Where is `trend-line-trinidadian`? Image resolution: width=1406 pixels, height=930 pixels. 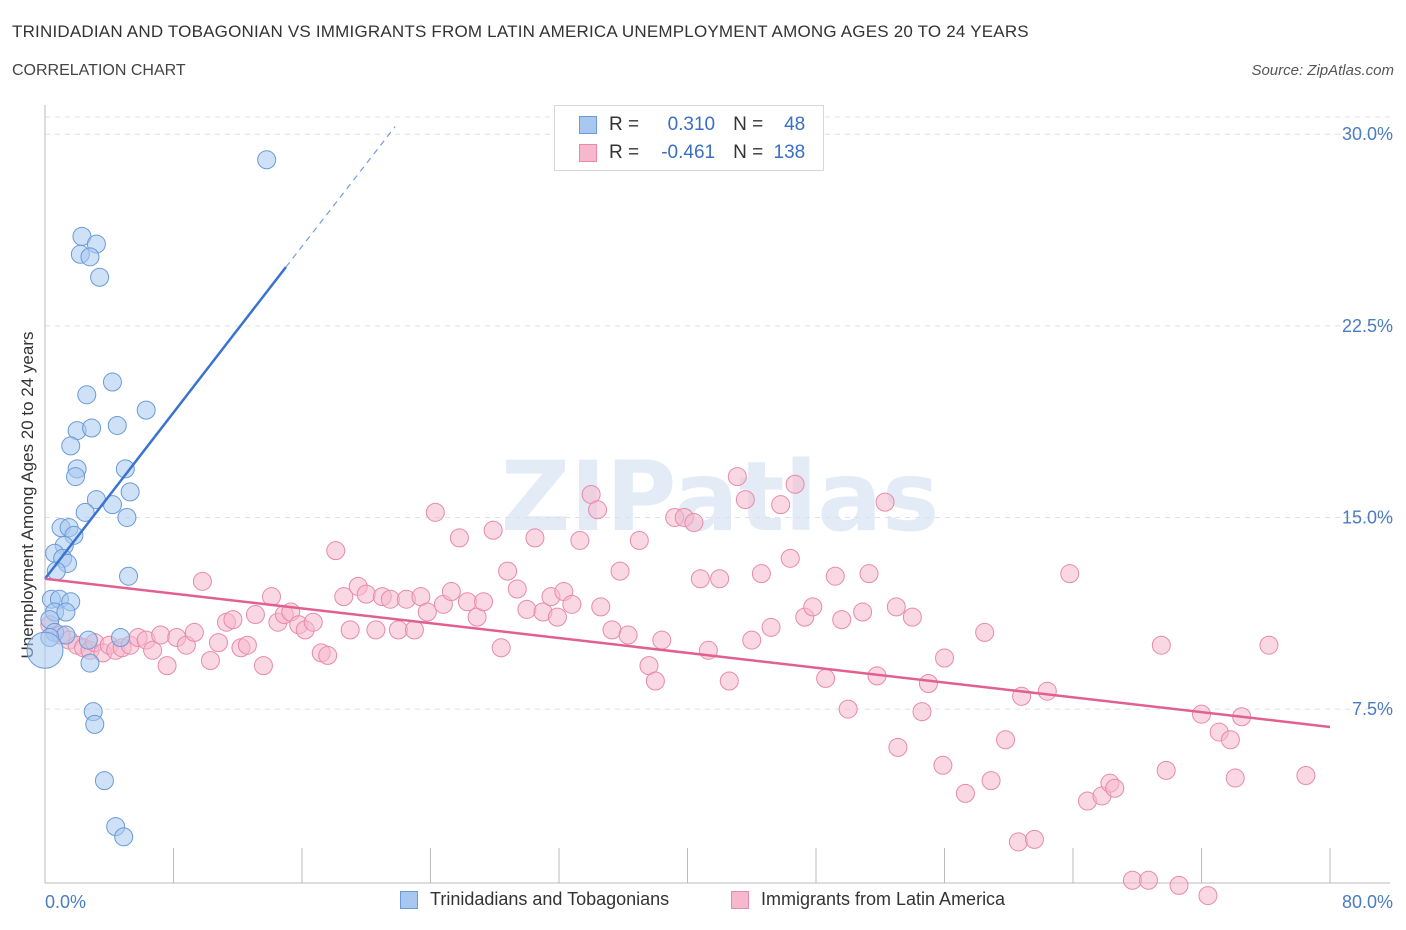
trend-line-trinidadian is located at coordinates (165, 423).